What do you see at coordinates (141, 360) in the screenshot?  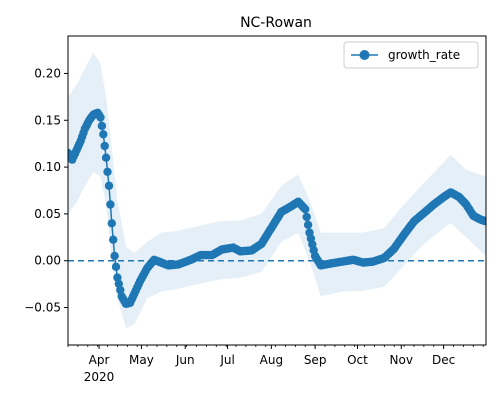 I see `x-tick-label: May` at bounding box center [141, 360].